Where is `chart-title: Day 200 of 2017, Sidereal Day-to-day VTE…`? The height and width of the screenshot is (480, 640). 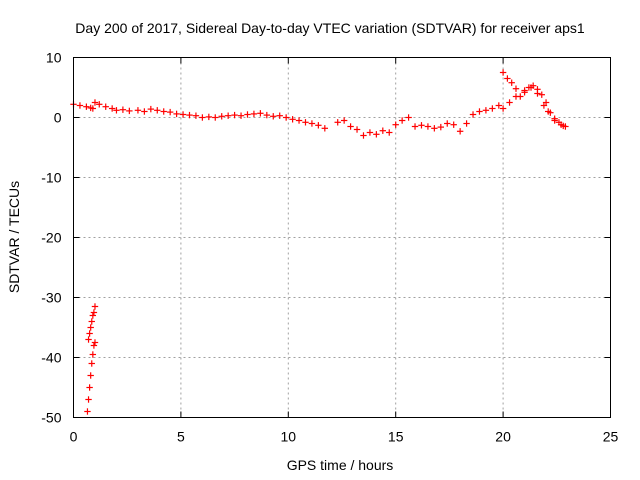
chart-title: Day 200 of 2017, Sidereal Day-to-day VTE… is located at coordinates (330, 28).